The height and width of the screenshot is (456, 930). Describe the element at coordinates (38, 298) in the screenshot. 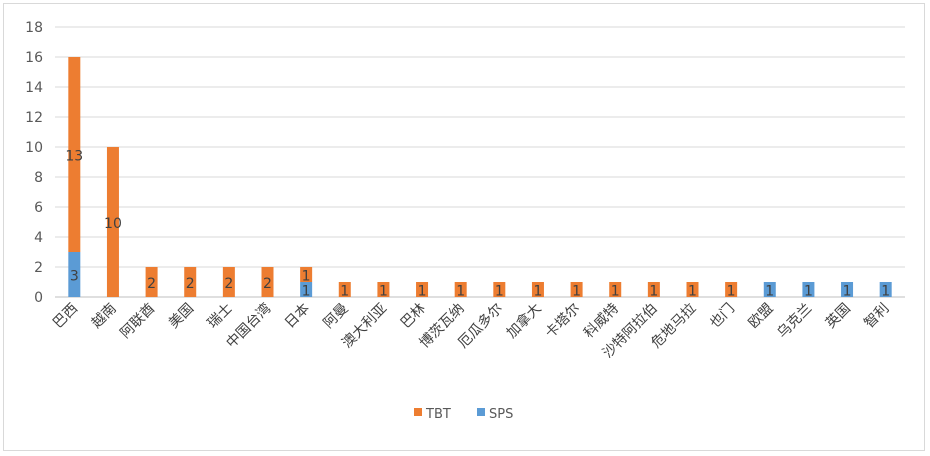

I see `y-tick-label: 0` at that location.